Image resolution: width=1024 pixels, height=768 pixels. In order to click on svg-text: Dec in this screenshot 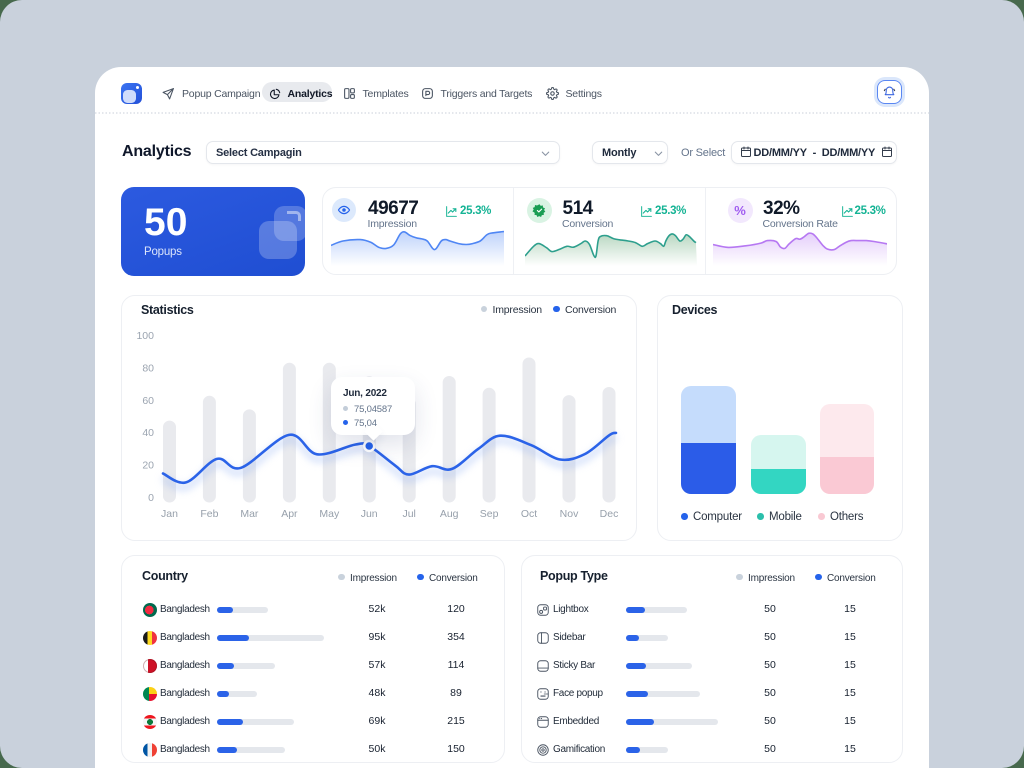, I will do `click(609, 514)`.